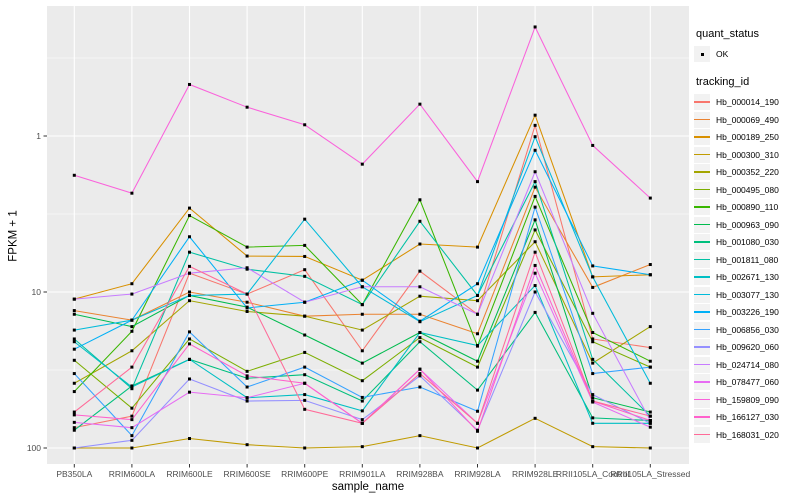 This screenshot has height=500, width=800. I want to click on legend-item: Hb_006856_030, so click(747, 329).